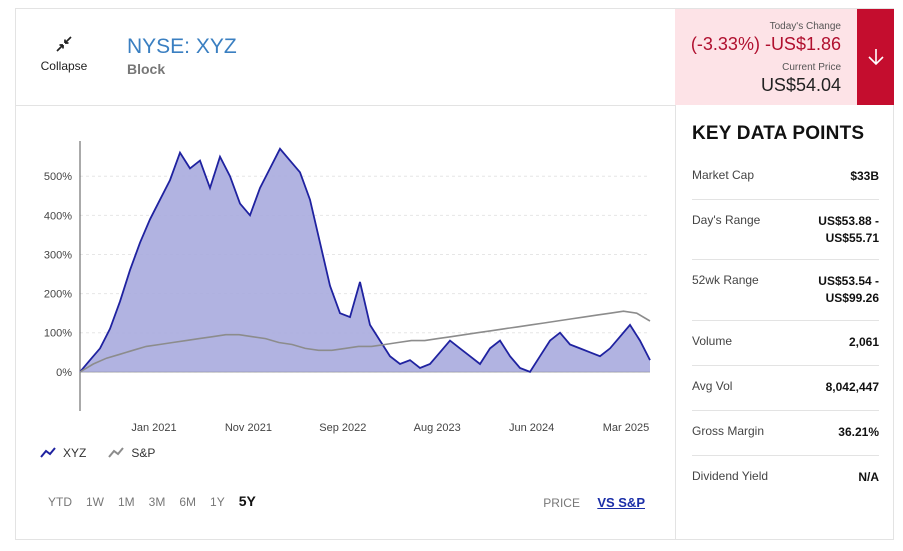 The image size is (903, 551). Describe the element at coordinates (863, 342) in the screenshot. I see `key-data-value: 2,061` at that location.